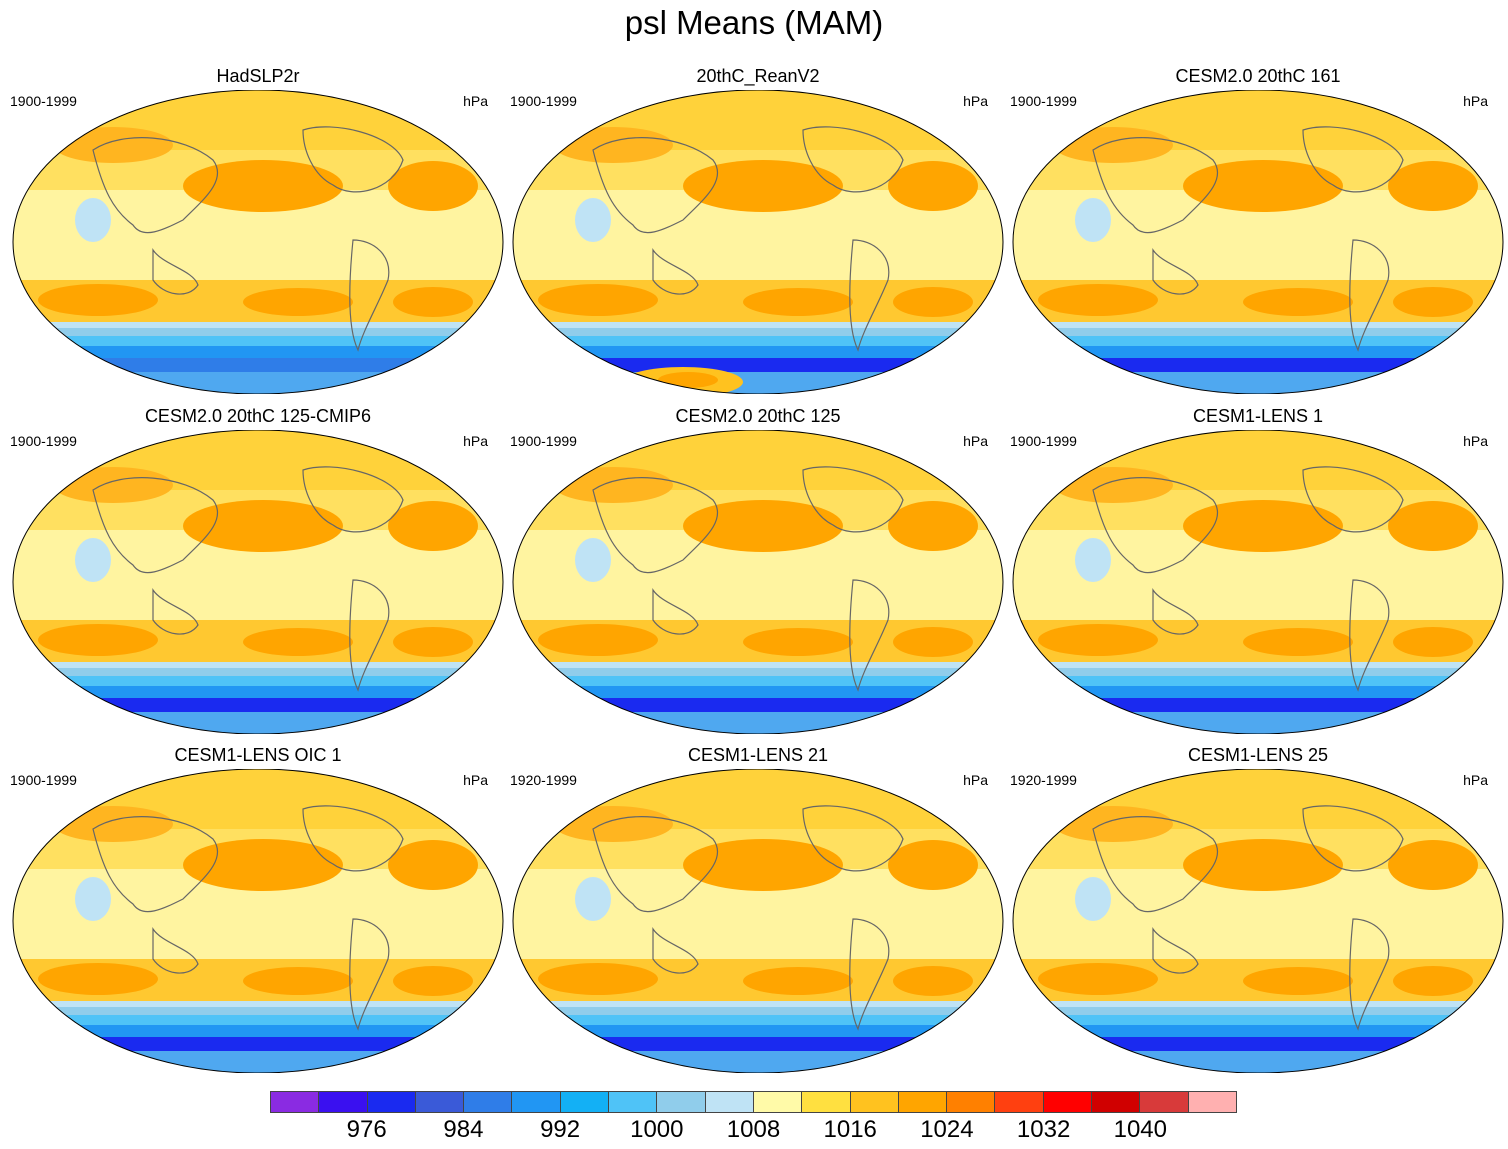 Image resolution: width=1508 pixels, height=1149 pixels. Describe the element at coordinates (1140, 1129) in the screenshot. I see `colorbar-tick-label: 1040` at that location.